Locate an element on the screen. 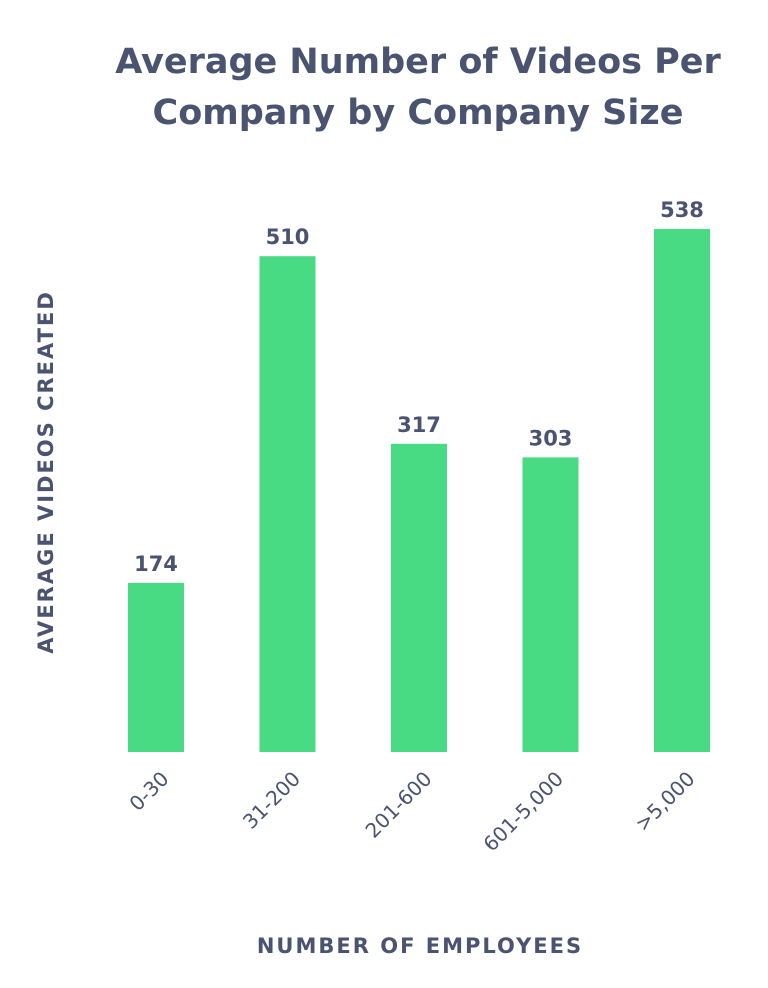 Image resolution: width=768 pixels, height=988 pixels. x-tick-label-3: 601-5,000 is located at coordinates (523, 812).